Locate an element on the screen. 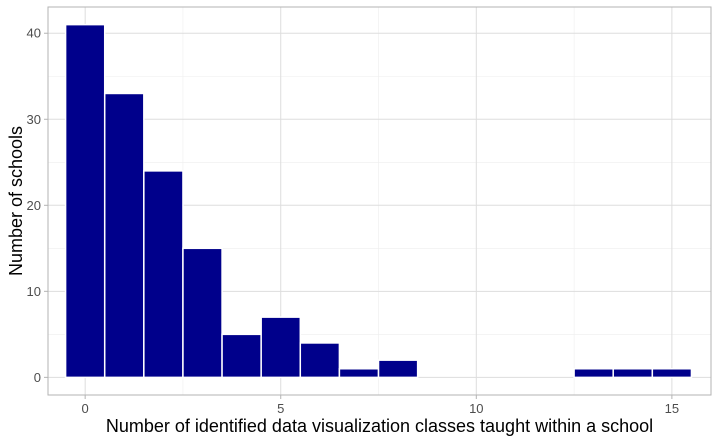  y-tick-label: 10 is located at coordinates (34, 291).